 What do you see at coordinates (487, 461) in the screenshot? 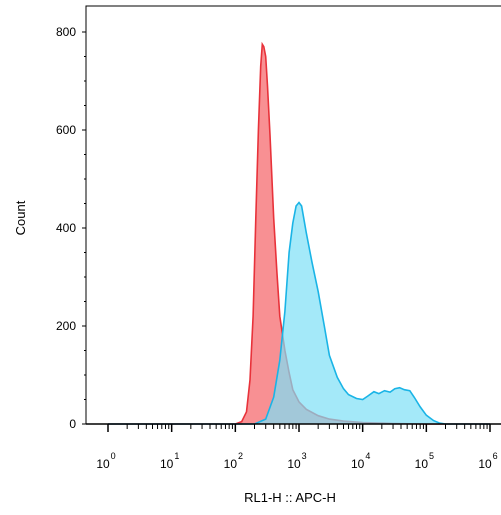
I see `x-tick-label: 10⁶` at bounding box center [487, 461].